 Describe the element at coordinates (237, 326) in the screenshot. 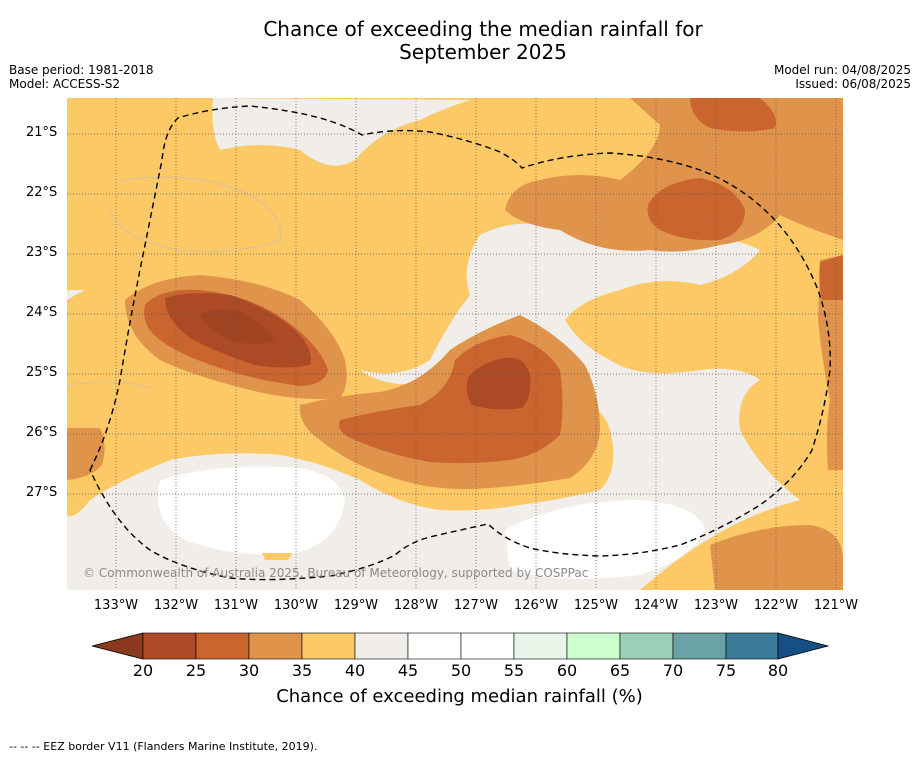

I see `region-lt20-center` at that location.